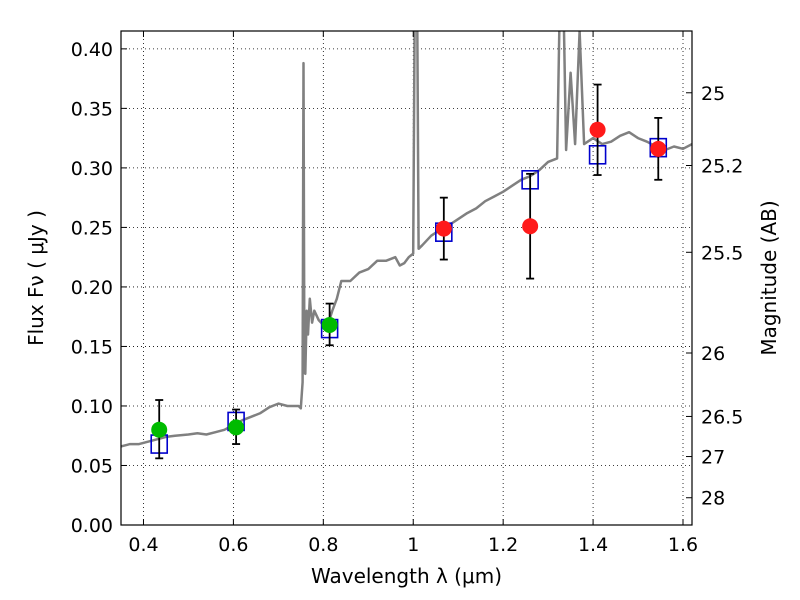  Describe the element at coordinates (92, 466) in the screenshot. I see `y-tick-label: 0.05` at that location.